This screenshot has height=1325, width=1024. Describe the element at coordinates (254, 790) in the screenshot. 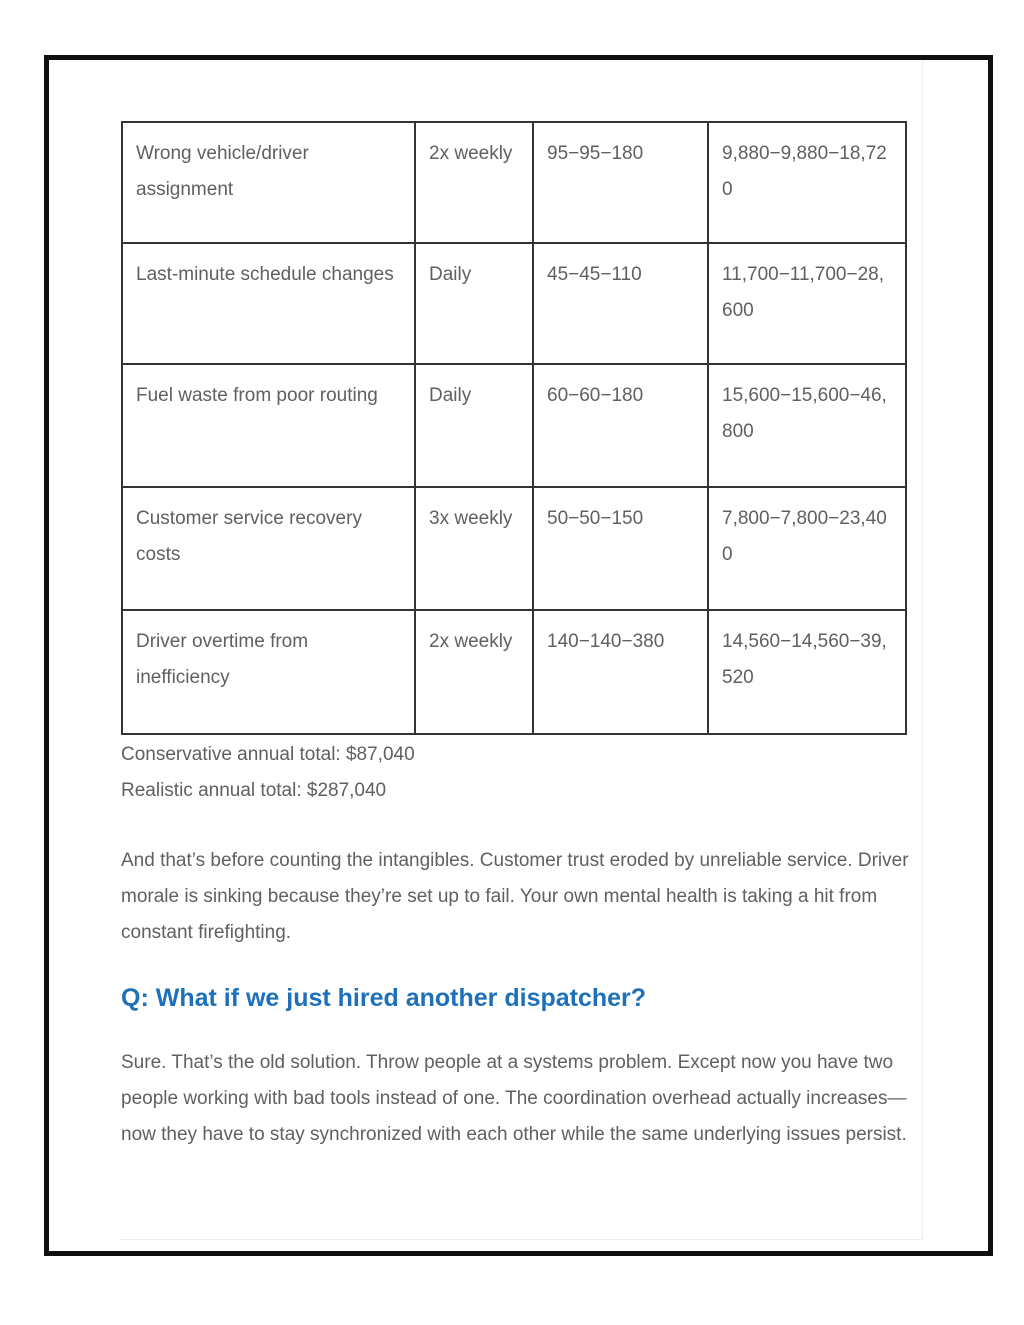

I see `realistic-total-line: Realistic annual total: $287,040` at that location.